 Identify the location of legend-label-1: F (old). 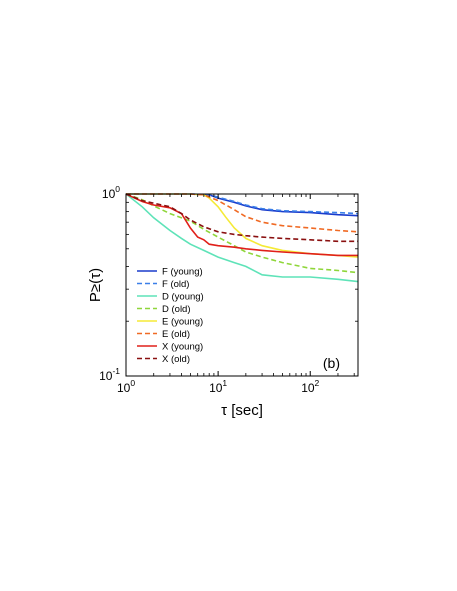
(175, 284).